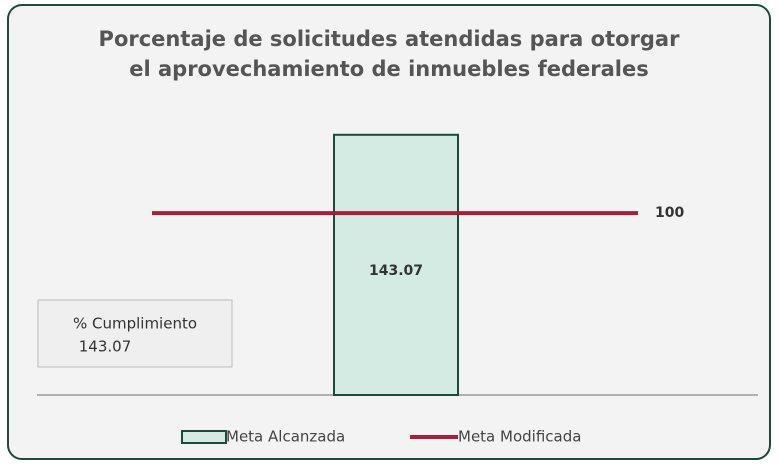 Image resolution: width=779 pixels, height=465 pixels. Describe the element at coordinates (135, 333) in the screenshot. I see `annotation-box` at that location.